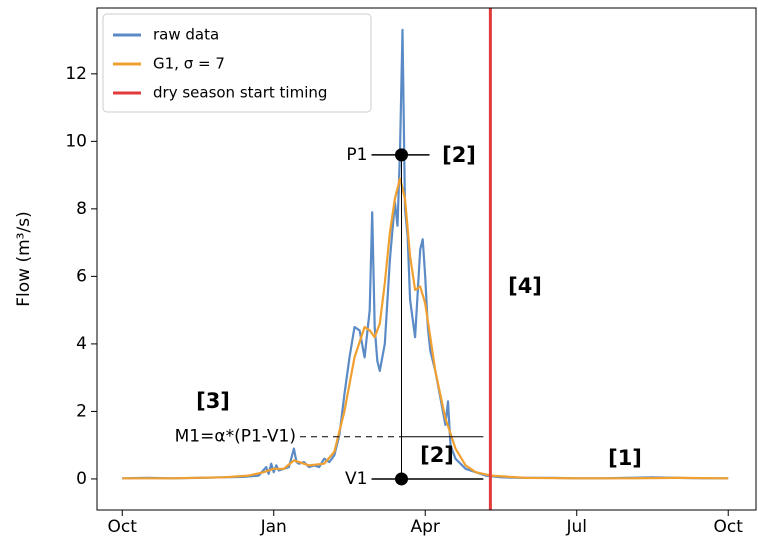 This screenshot has width=758, height=536. I want to click on v1-label: V1, so click(356, 479).